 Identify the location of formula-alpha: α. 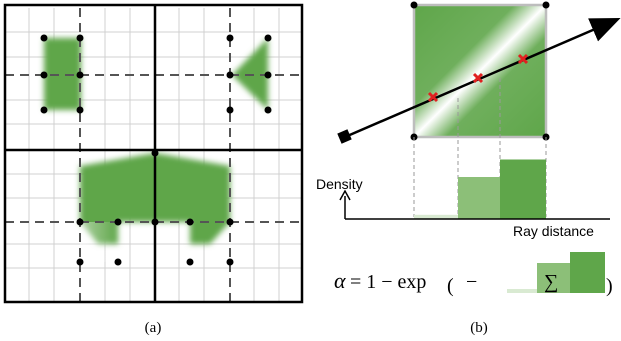
(340, 280).